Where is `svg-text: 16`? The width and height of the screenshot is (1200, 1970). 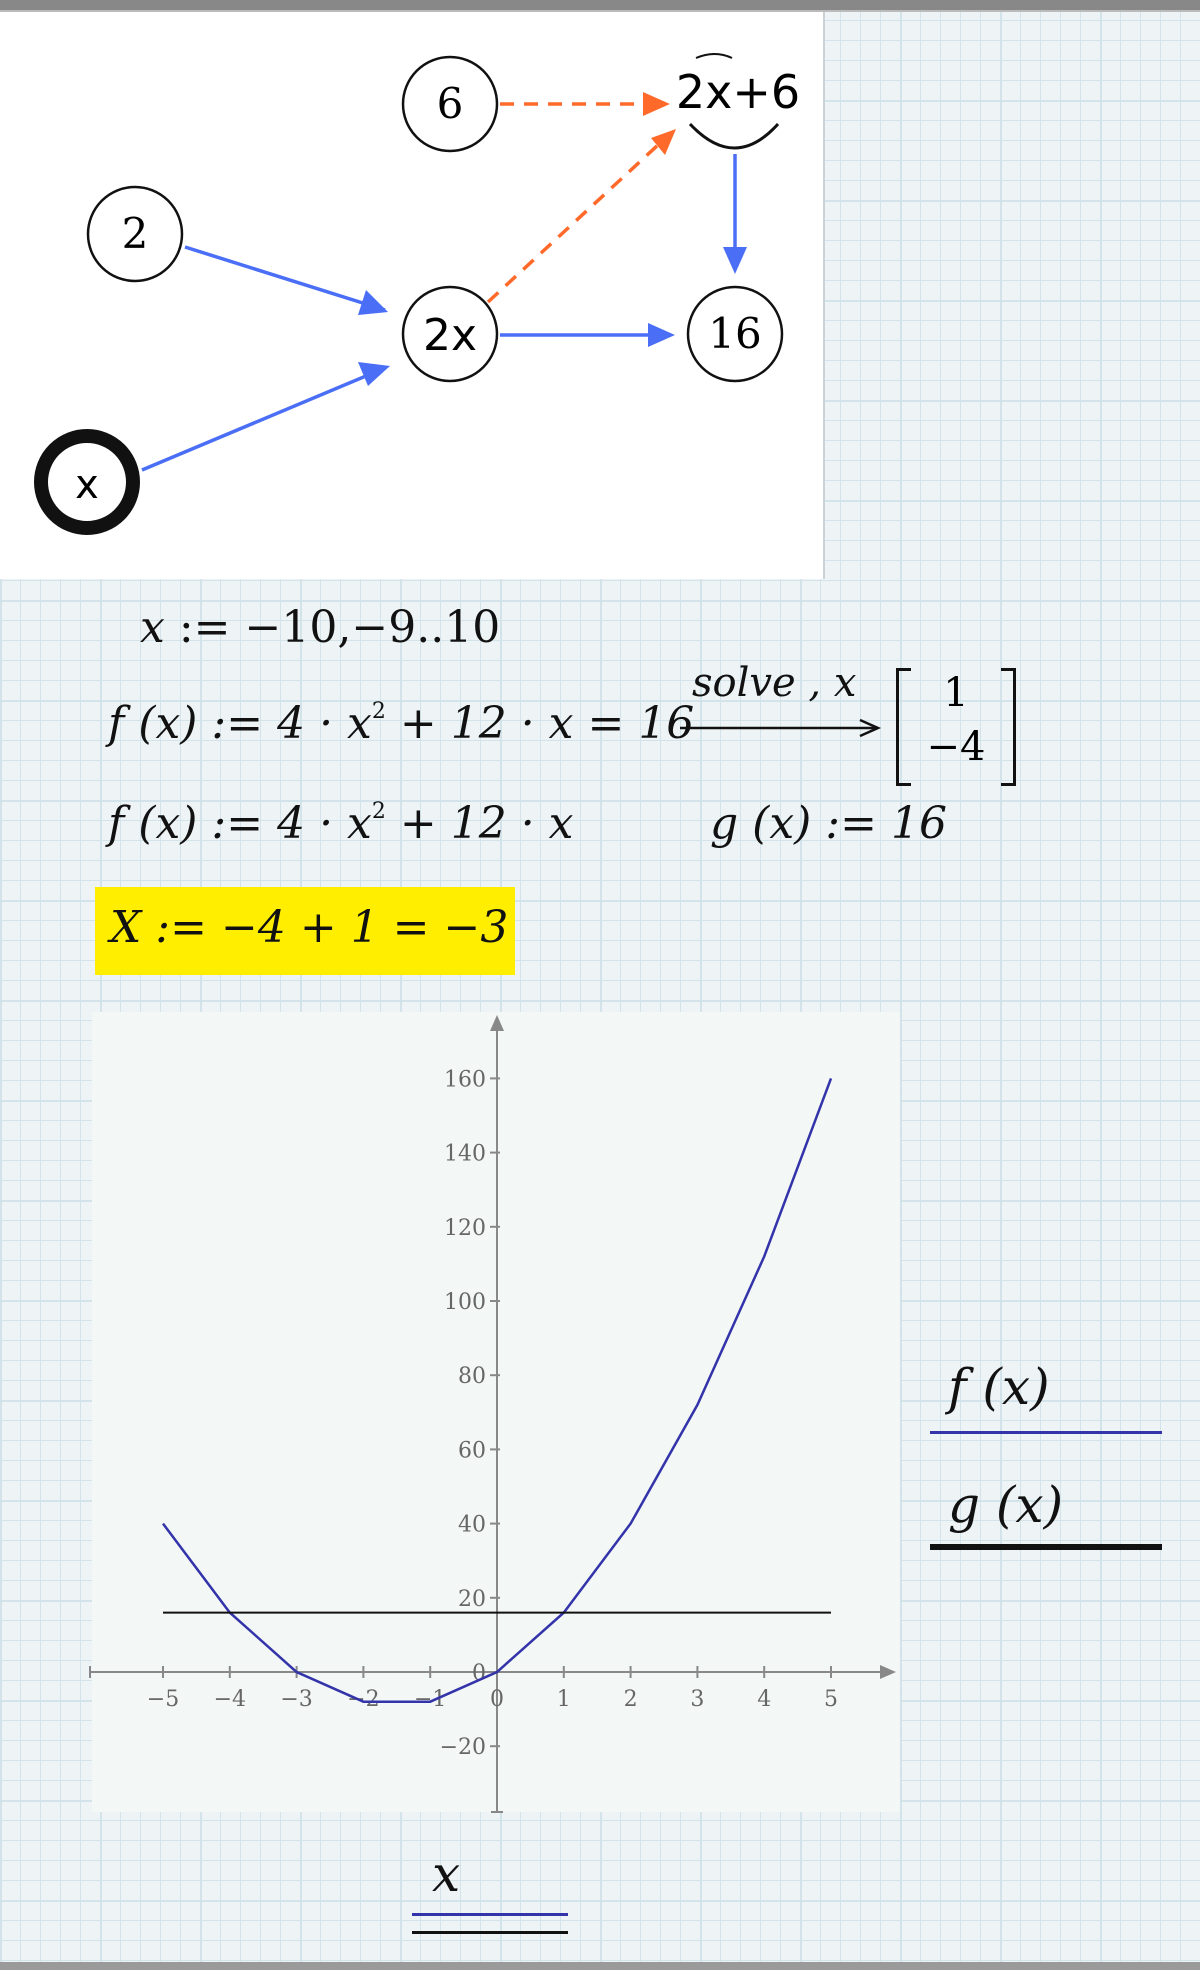
svg-text: 16 is located at coordinates (734, 333).